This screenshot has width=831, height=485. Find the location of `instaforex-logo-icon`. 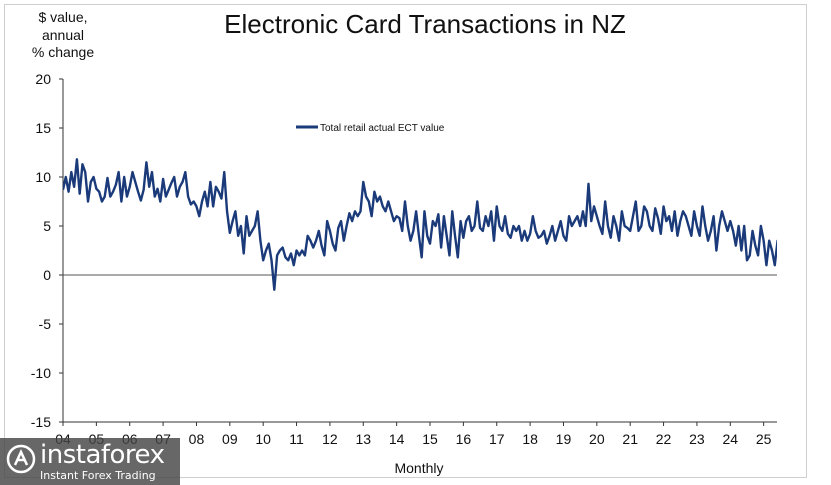

instaforex-logo-icon is located at coordinates (21, 459).